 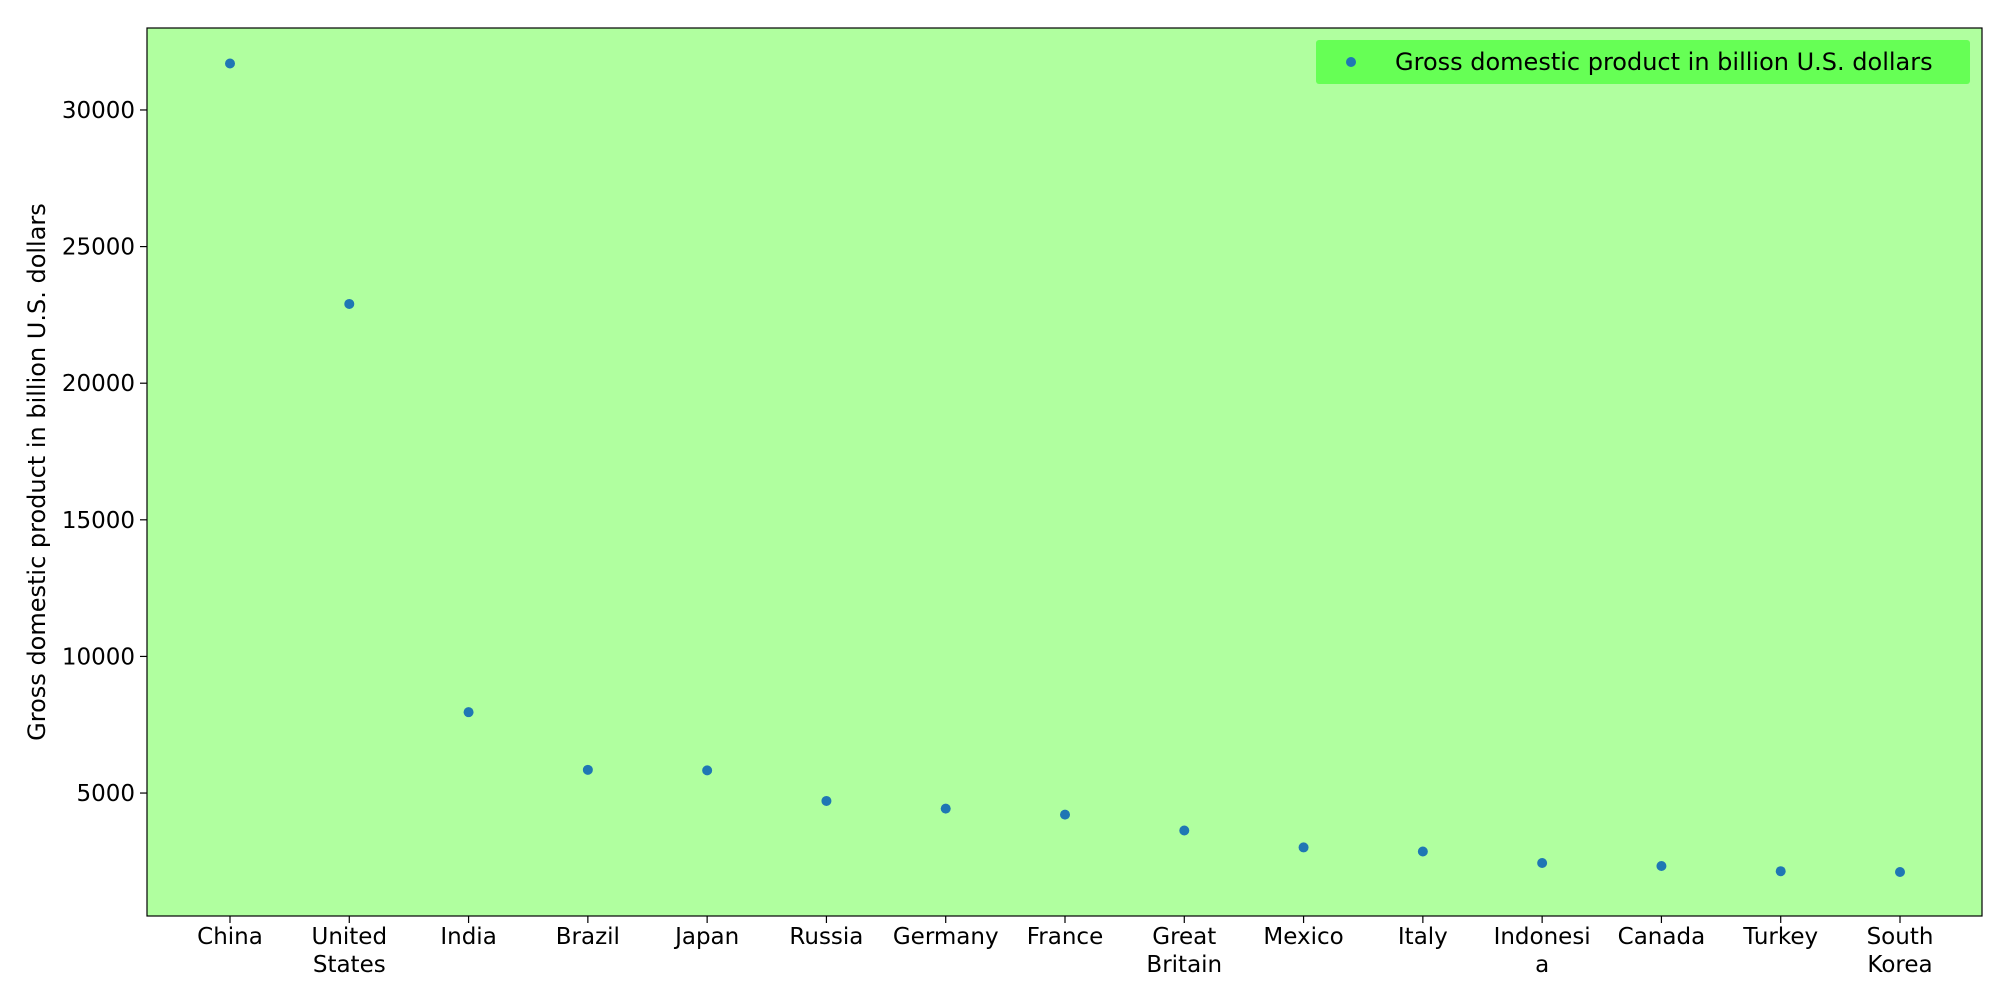 What do you see at coordinates (105, 794) in the screenshot?
I see `y-tick-label: 5000` at bounding box center [105, 794].